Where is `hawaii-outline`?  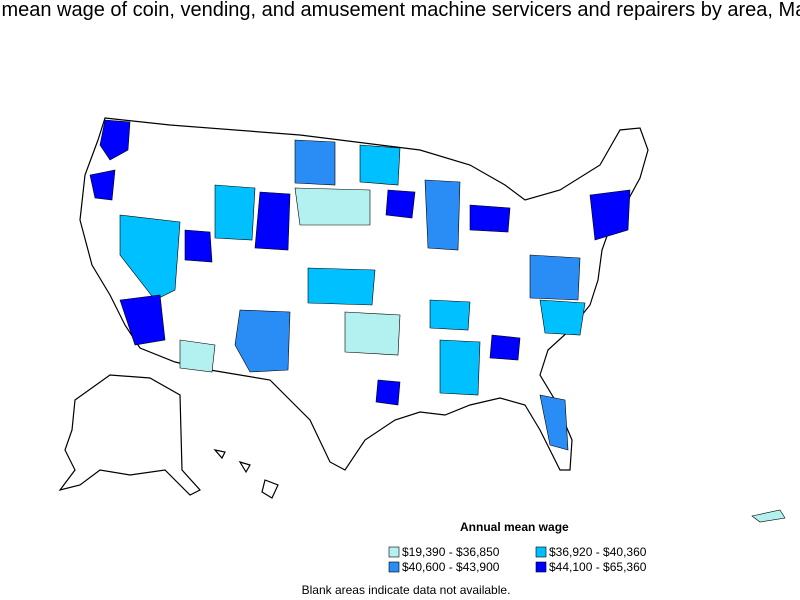 hawaii-outline is located at coordinates (246, 474).